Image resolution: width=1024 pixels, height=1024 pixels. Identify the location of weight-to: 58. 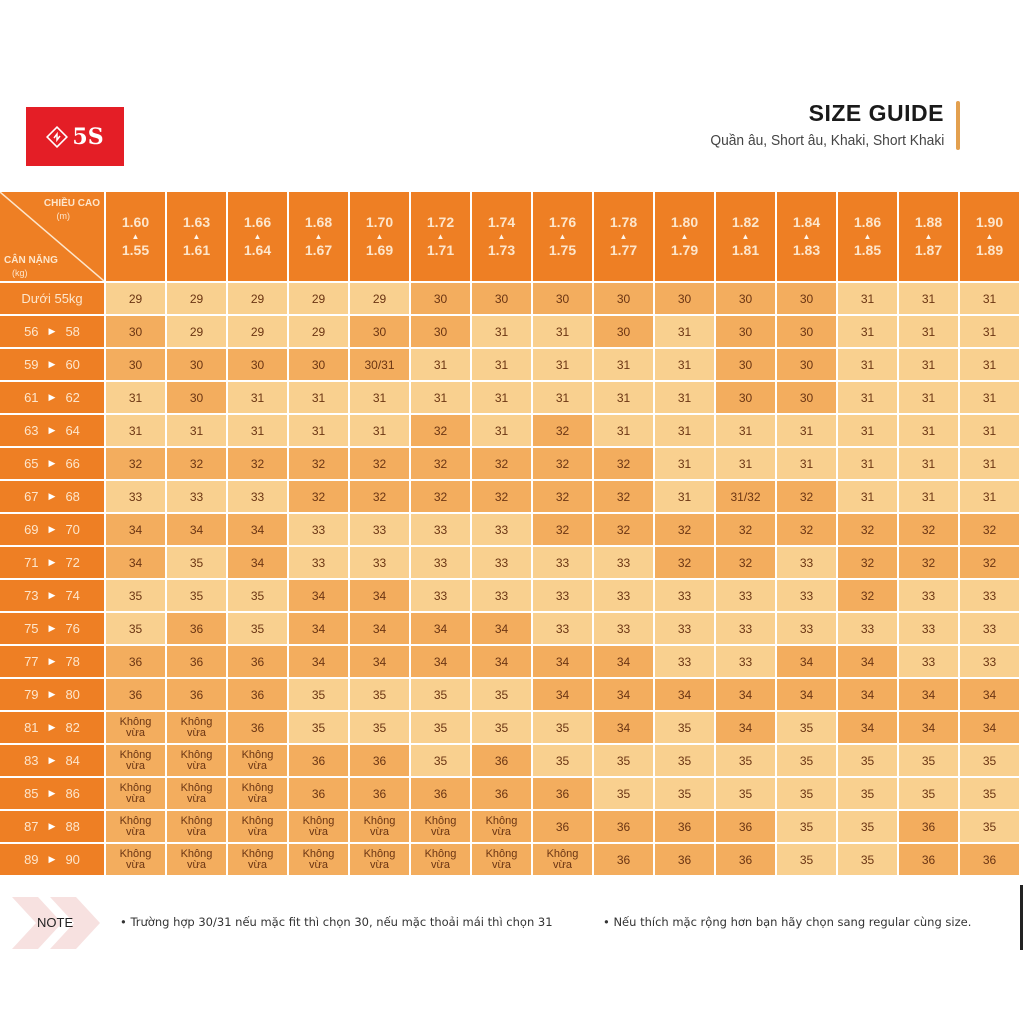
(72, 331).